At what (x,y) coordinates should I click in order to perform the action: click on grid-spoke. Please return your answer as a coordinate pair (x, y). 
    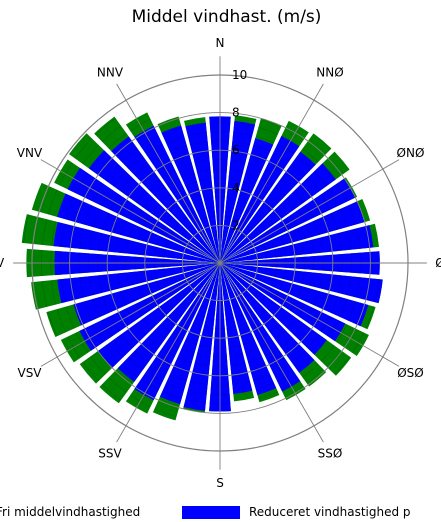
    Looking at the image, I should click on (130, 314).